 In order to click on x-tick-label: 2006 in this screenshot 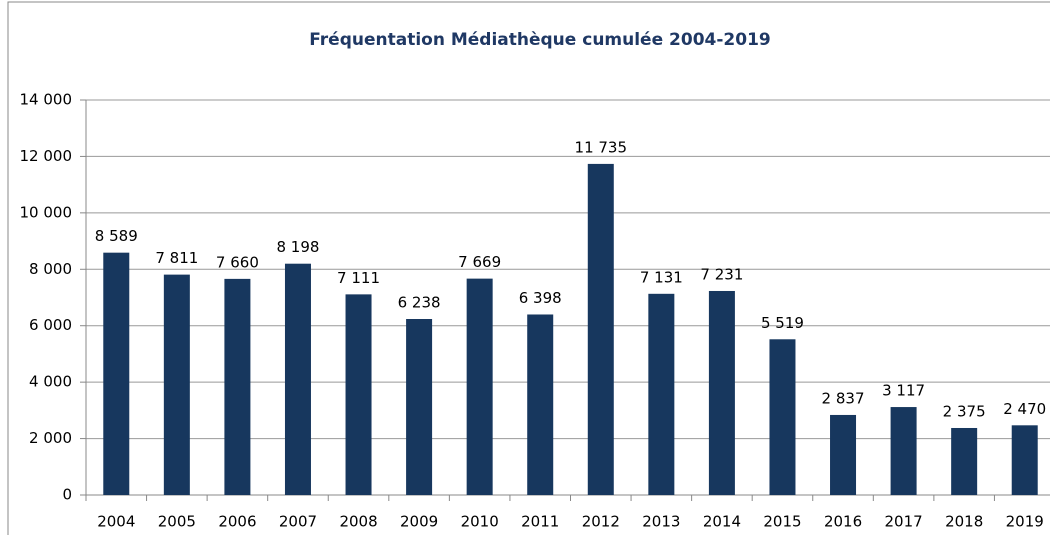, I will do `click(237, 522)`.